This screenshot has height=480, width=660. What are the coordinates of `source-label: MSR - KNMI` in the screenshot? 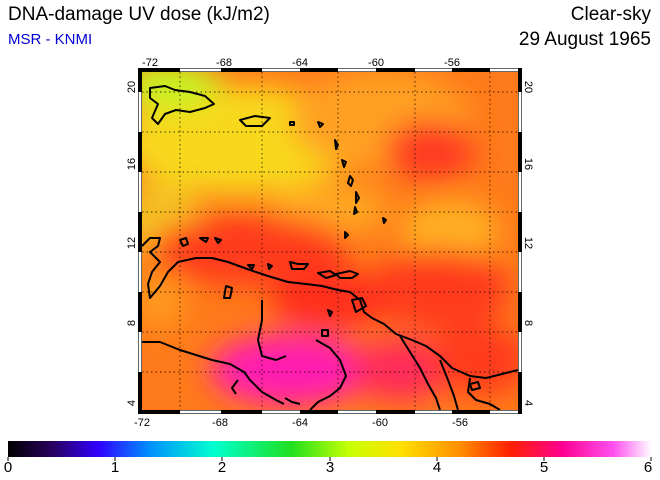 It's located at (50, 39).